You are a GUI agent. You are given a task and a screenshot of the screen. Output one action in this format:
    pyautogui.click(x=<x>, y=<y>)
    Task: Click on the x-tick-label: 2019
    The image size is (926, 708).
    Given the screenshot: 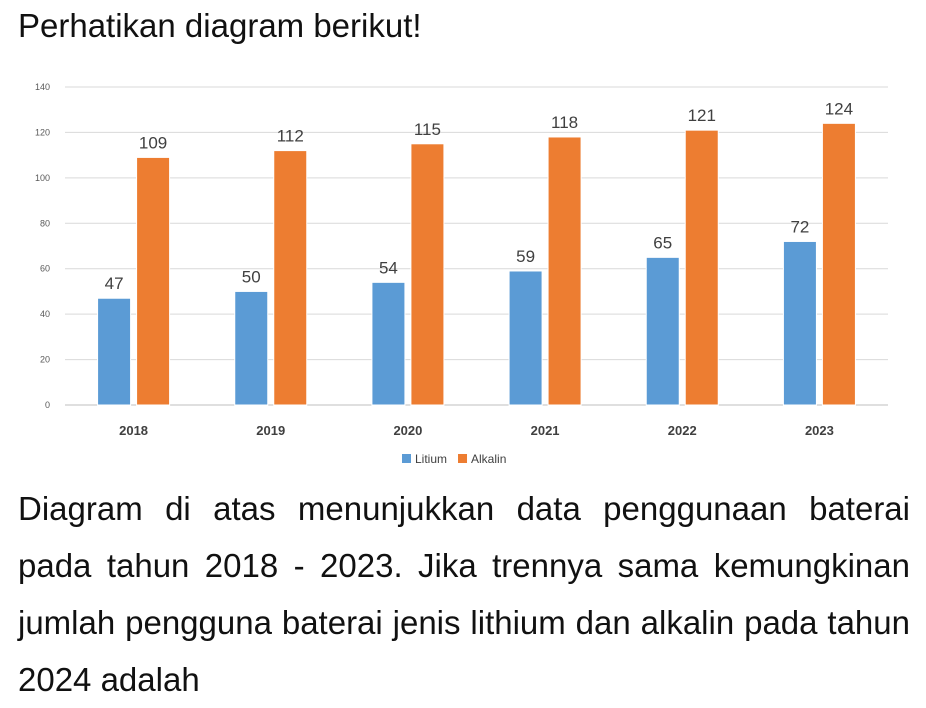 What is the action you would take?
    pyautogui.click(x=270, y=430)
    